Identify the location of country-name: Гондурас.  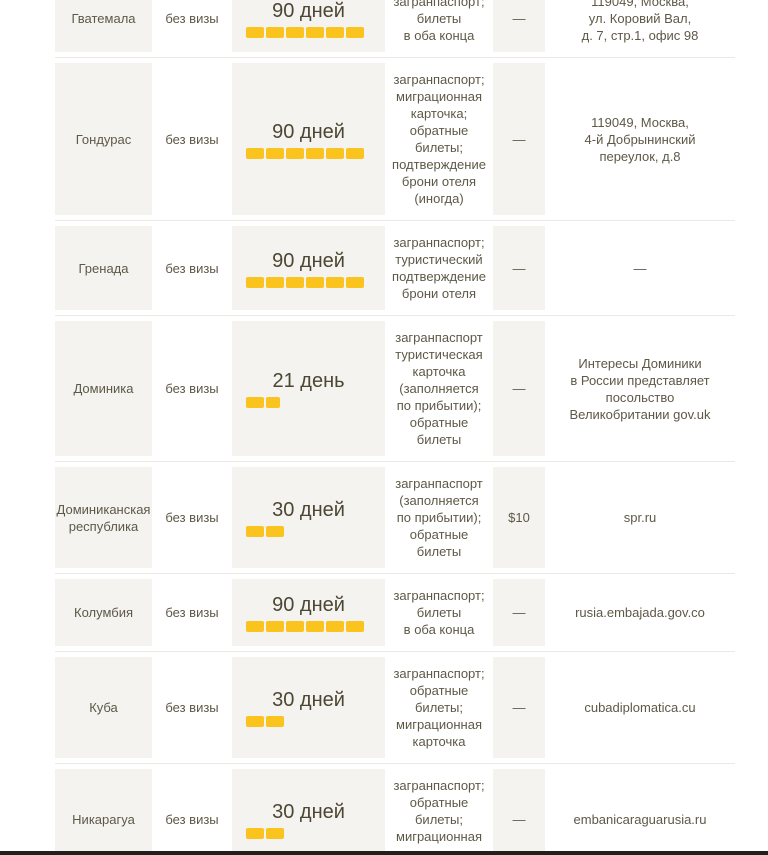
(103, 139).